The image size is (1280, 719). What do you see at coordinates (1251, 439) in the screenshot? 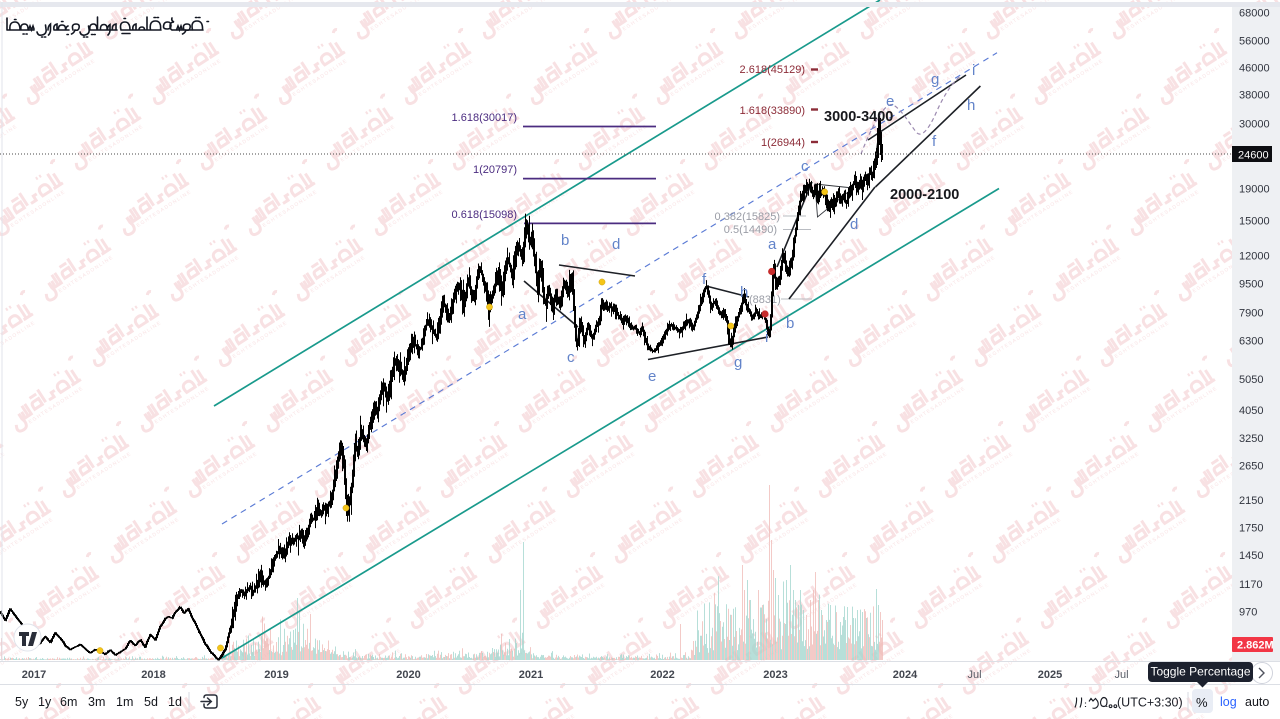
I see `svg-text: 3250` at bounding box center [1251, 439].